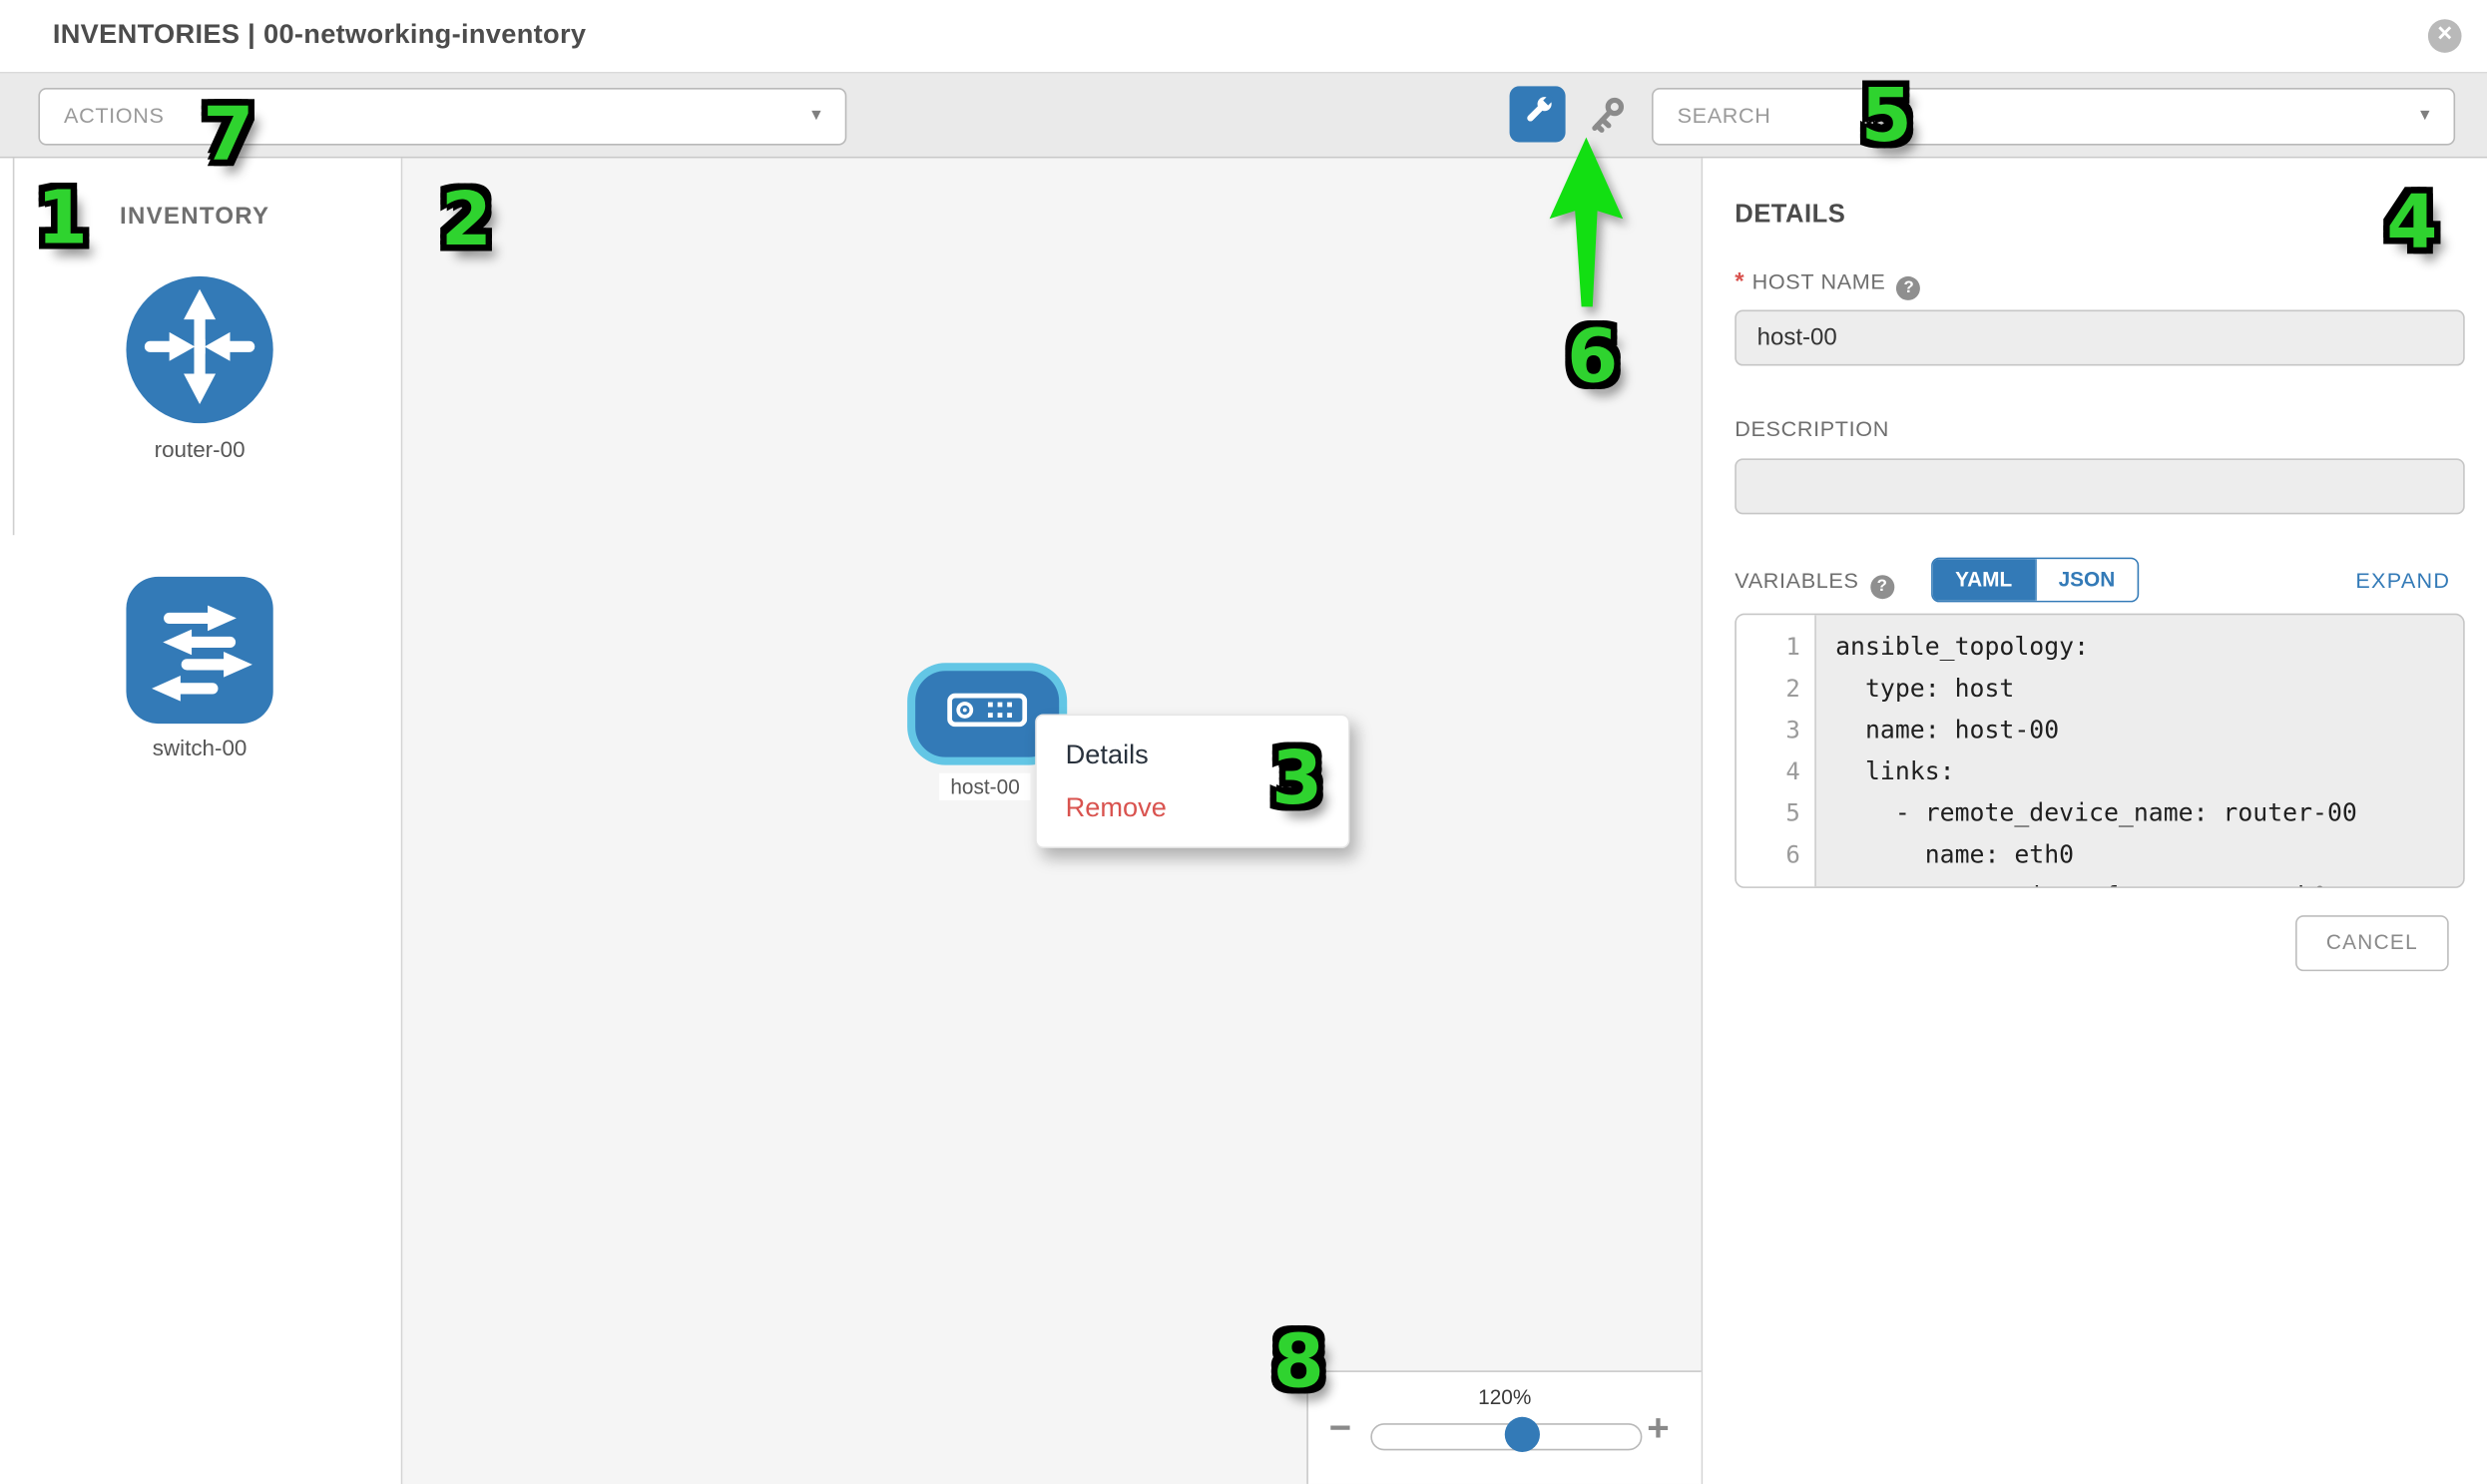 The width and height of the screenshot is (2487, 1484). What do you see at coordinates (2372, 943) in the screenshot?
I see `cancel-button: CANCEL` at bounding box center [2372, 943].